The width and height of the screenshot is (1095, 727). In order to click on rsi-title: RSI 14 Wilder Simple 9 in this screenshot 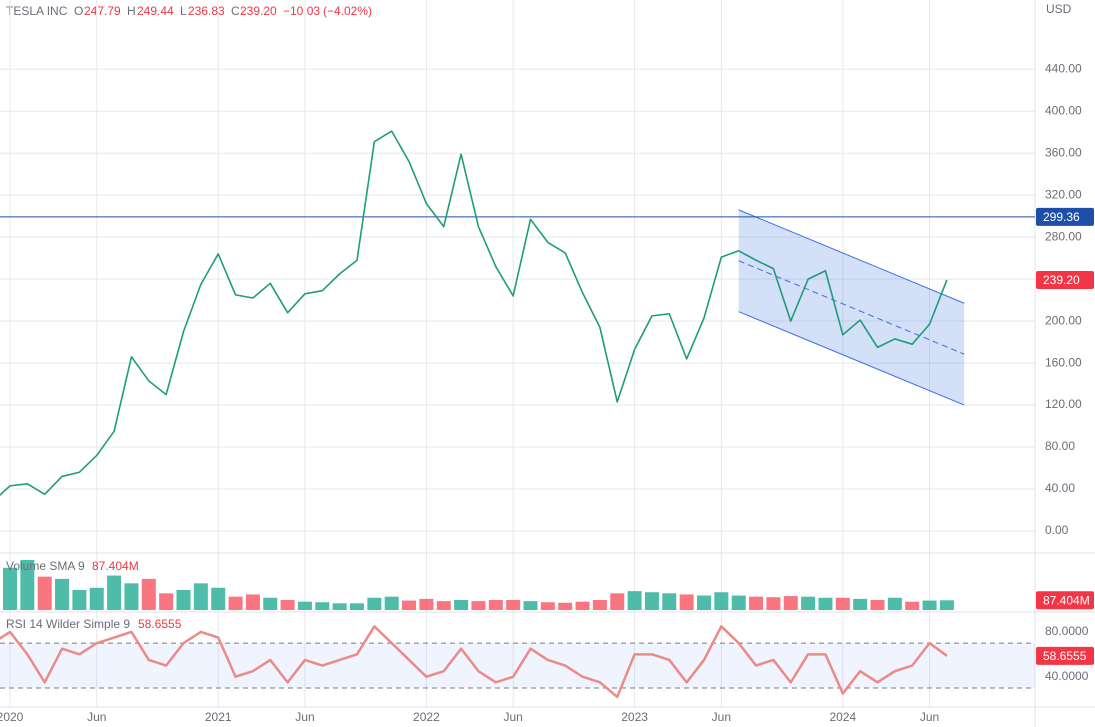, I will do `click(68, 624)`.